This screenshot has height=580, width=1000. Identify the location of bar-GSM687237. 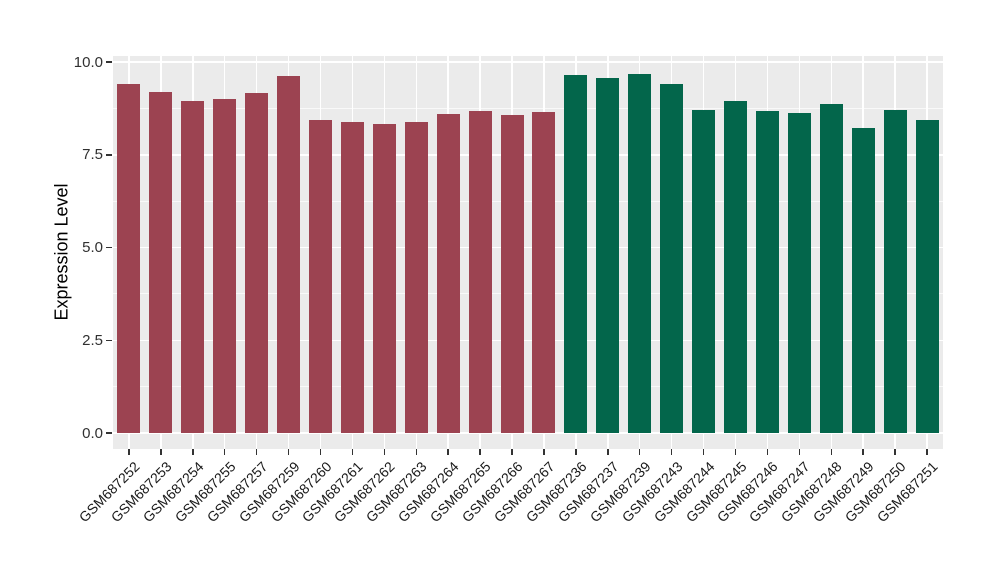
(608, 255).